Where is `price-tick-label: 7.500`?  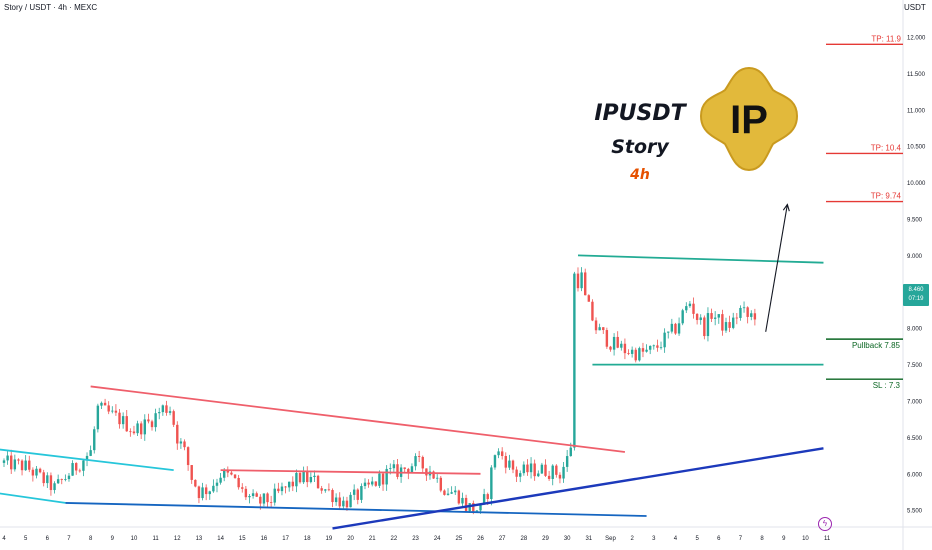 price-tick-label: 7.500 is located at coordinates (915, 366).